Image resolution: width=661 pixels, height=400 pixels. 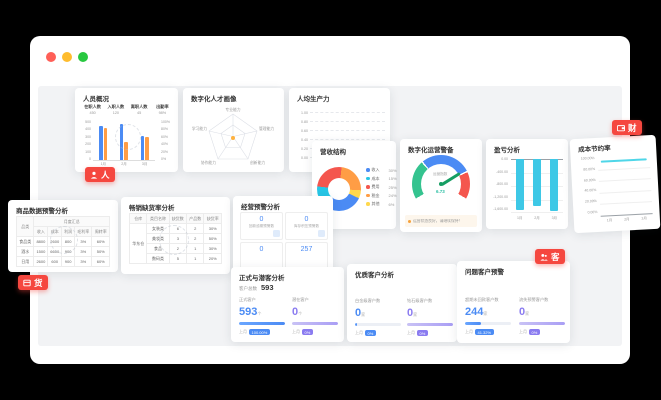 I want to click on stat-value: 120, so click(x=116, y=113).